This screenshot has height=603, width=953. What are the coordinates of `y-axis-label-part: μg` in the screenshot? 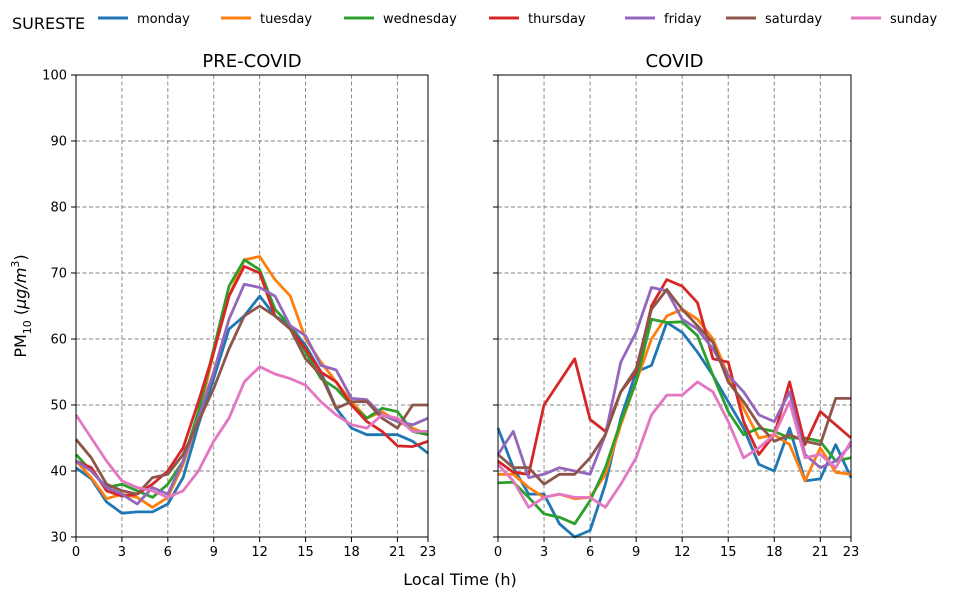 It's located at (20, 299).